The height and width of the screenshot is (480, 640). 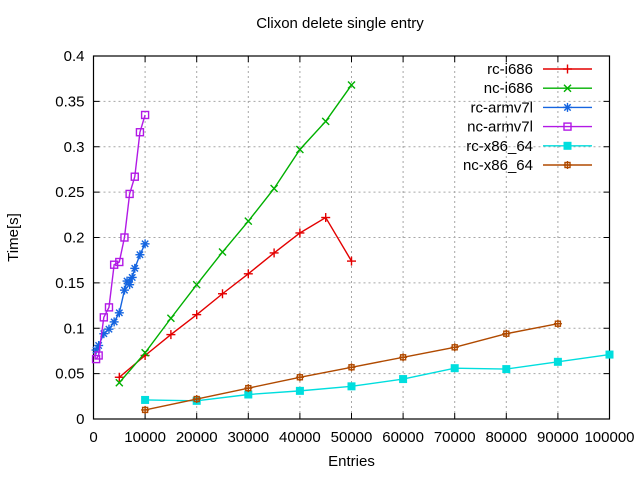 I want to click on y-tick-label: 0, so click(x=80, y=419).